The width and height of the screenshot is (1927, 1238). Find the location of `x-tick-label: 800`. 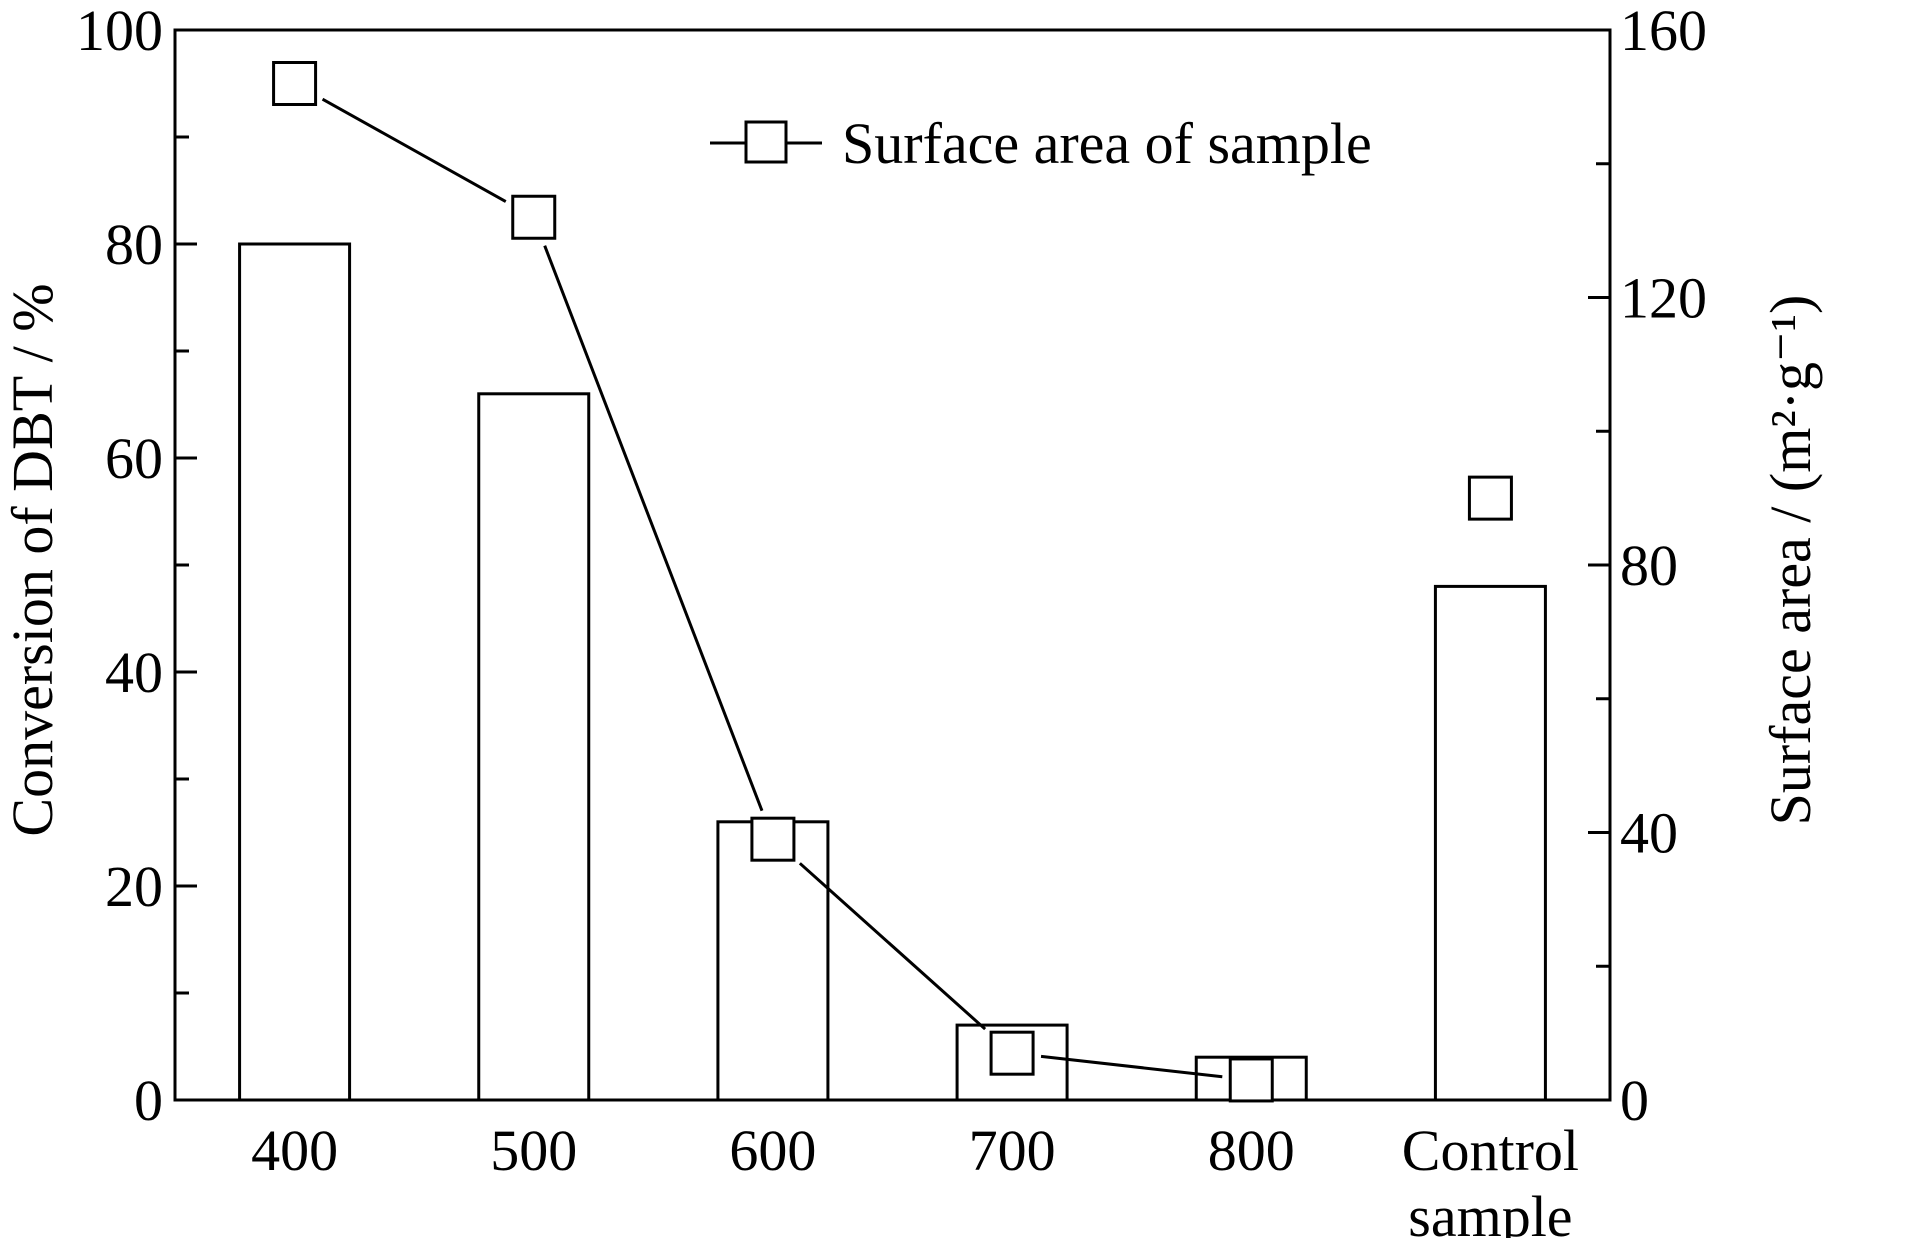

x-tick-label: 800 is located at coordinates (1251, 1150).